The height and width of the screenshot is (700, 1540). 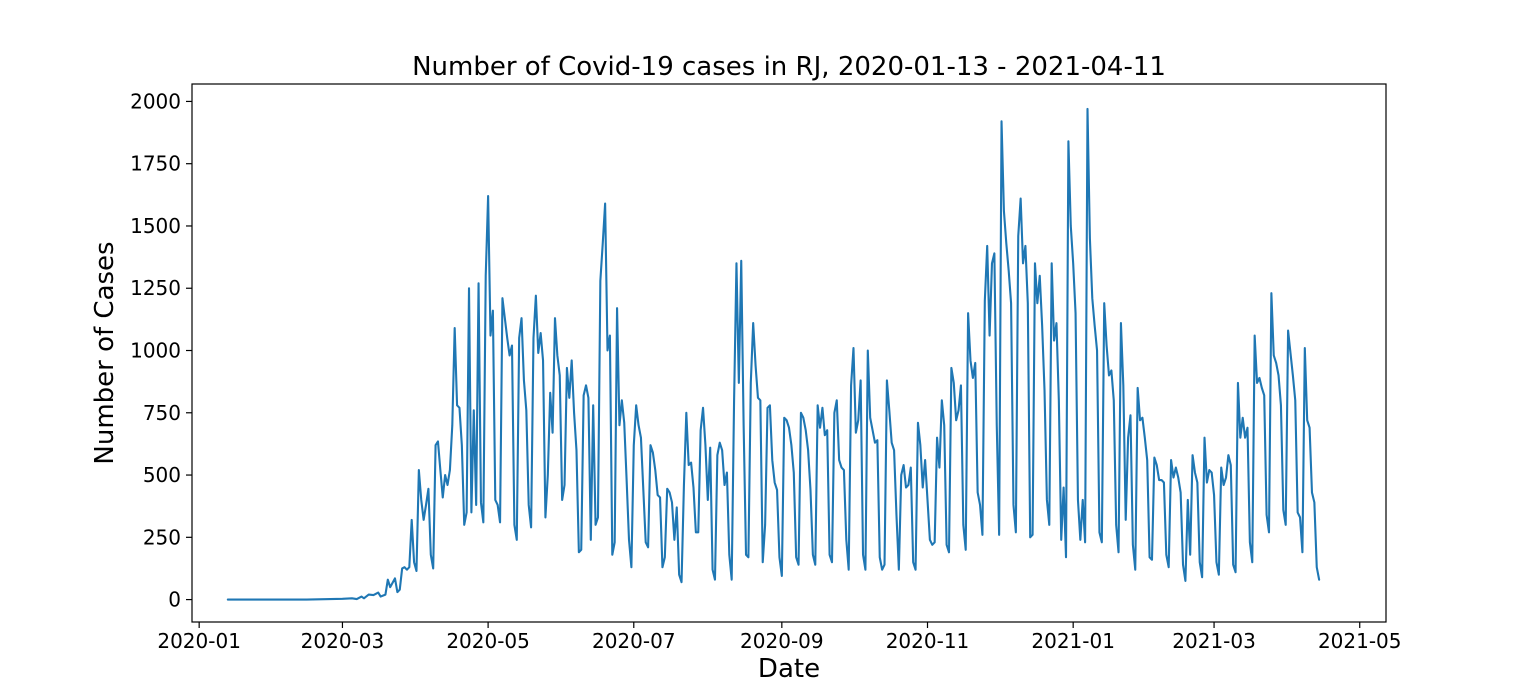 I want to click on y-tick-label: 1000, so click(x=155, y=351).